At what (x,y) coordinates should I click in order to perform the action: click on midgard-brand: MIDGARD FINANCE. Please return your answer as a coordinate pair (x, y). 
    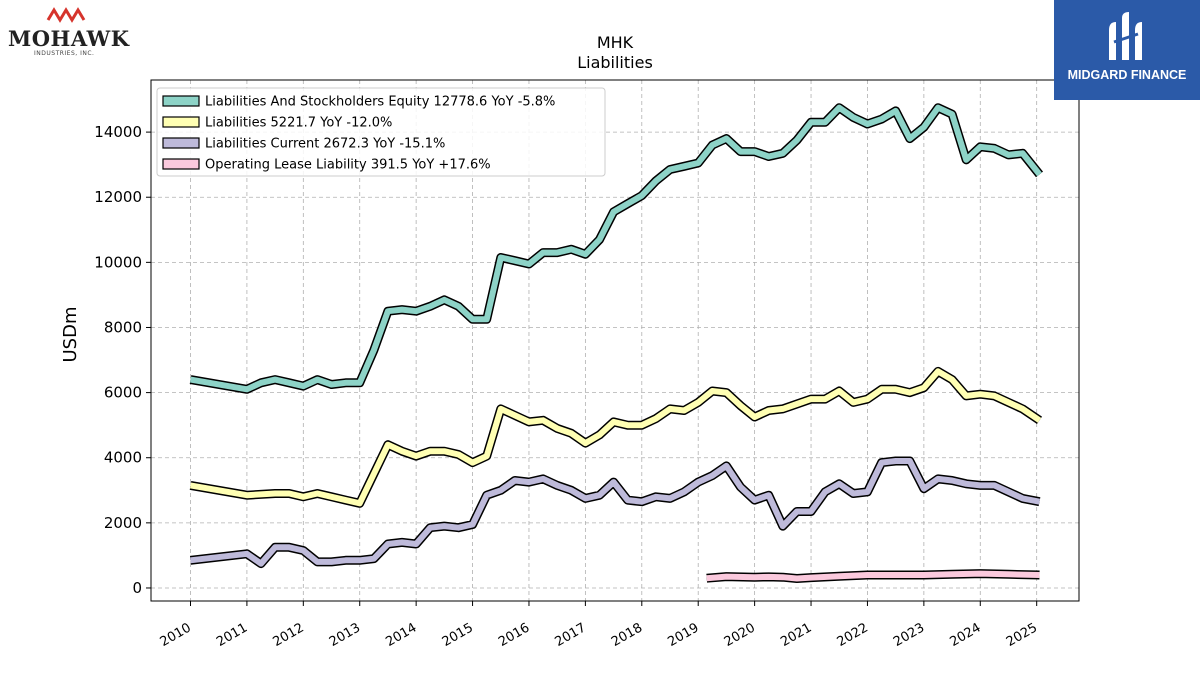
    Looking at the image, I should click on (1127, 75).